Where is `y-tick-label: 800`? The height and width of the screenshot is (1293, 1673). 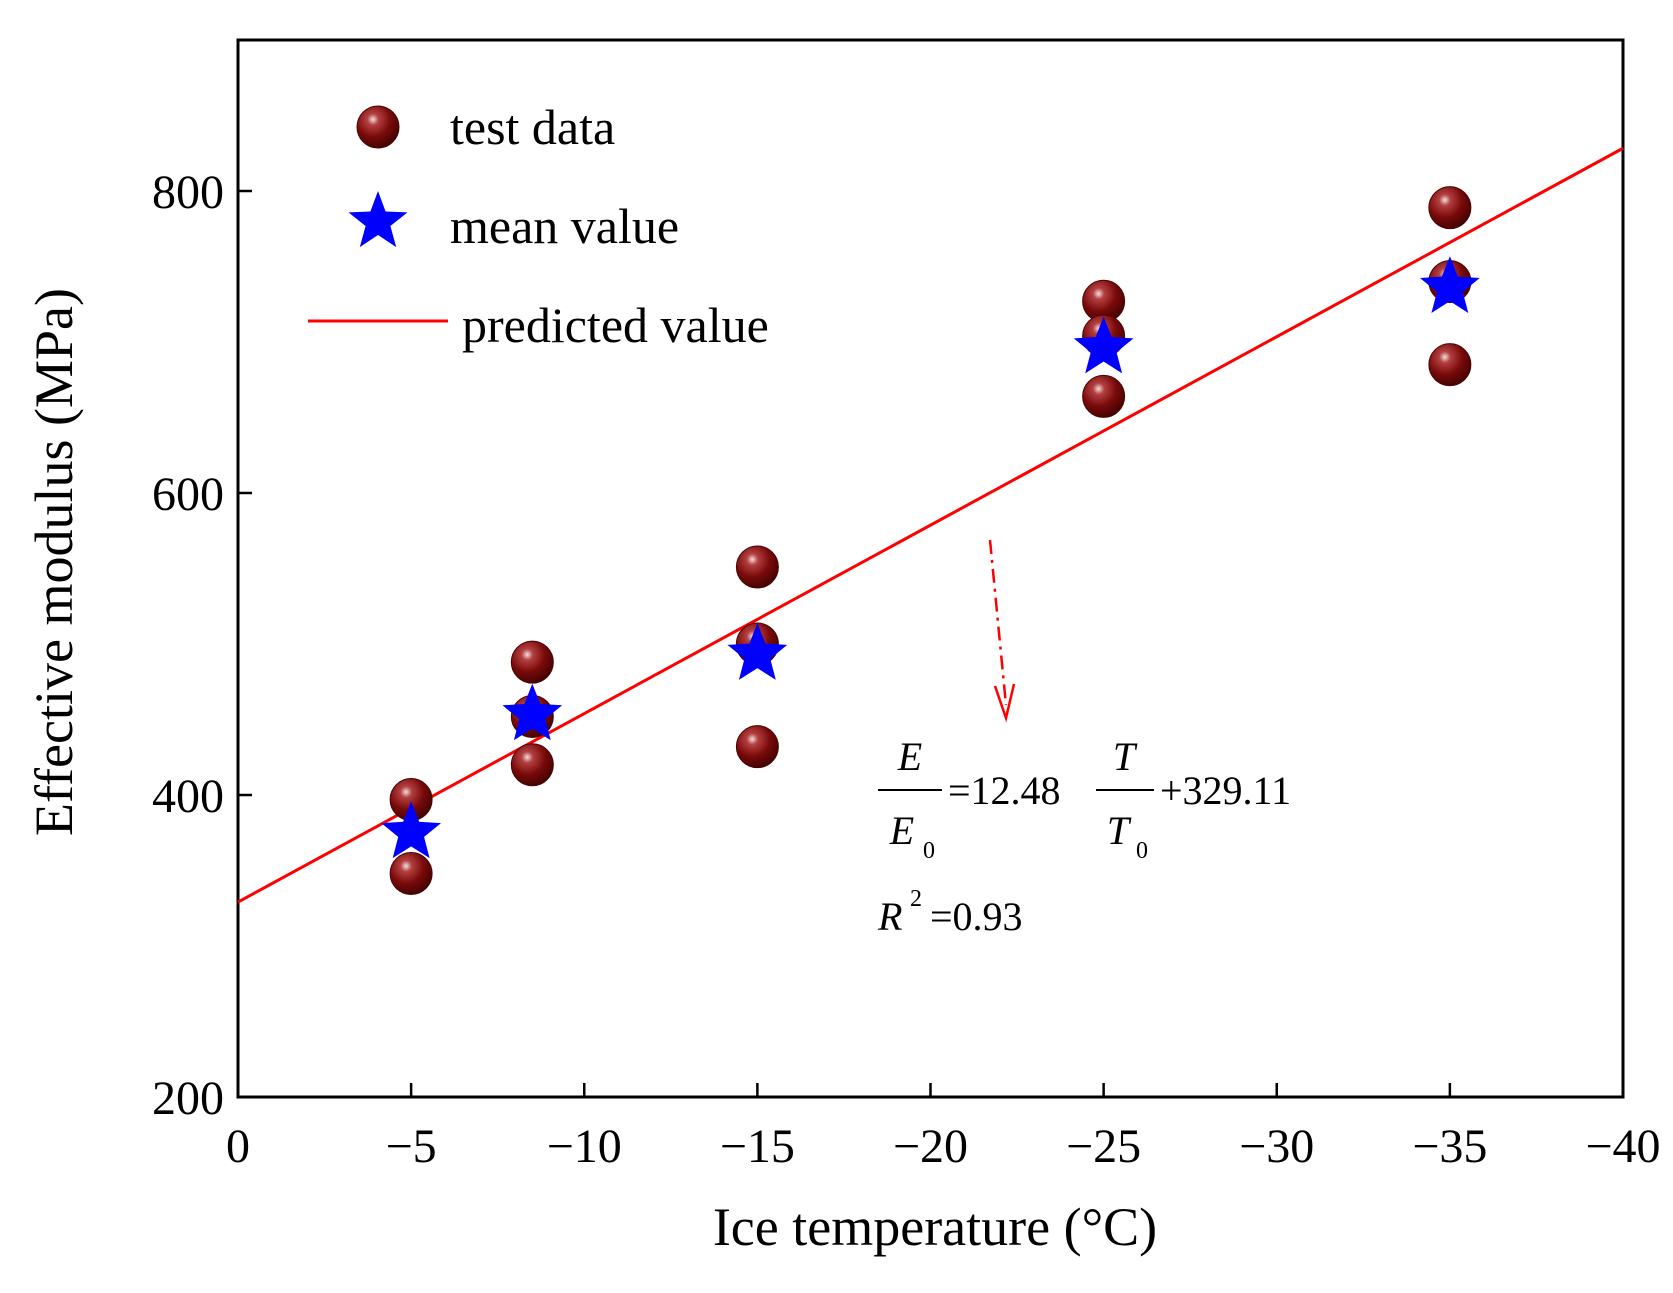 y-tick-label: 800 is located at coordinates (188, 192).